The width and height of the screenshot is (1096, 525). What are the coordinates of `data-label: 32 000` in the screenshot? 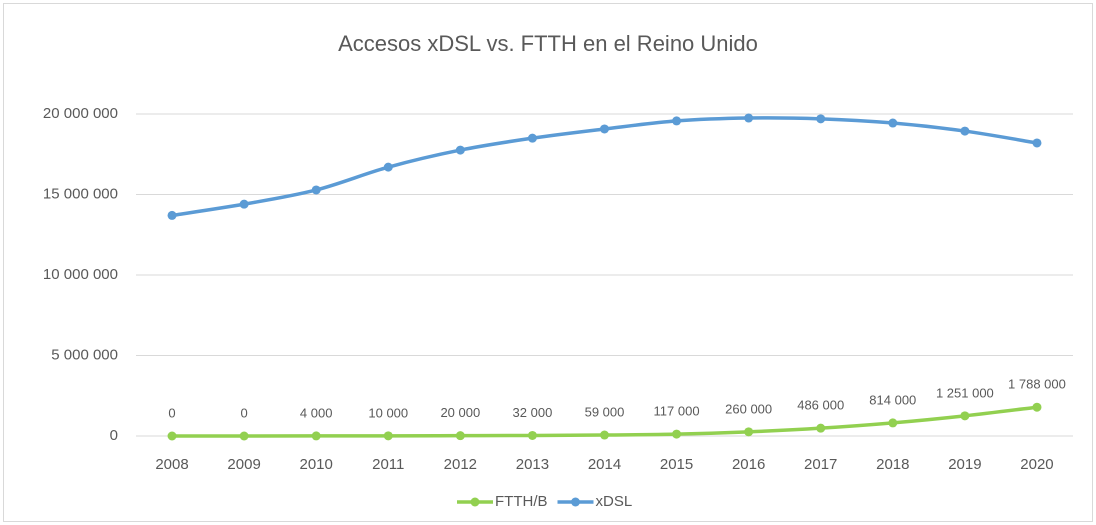 It's located at (533, 412).